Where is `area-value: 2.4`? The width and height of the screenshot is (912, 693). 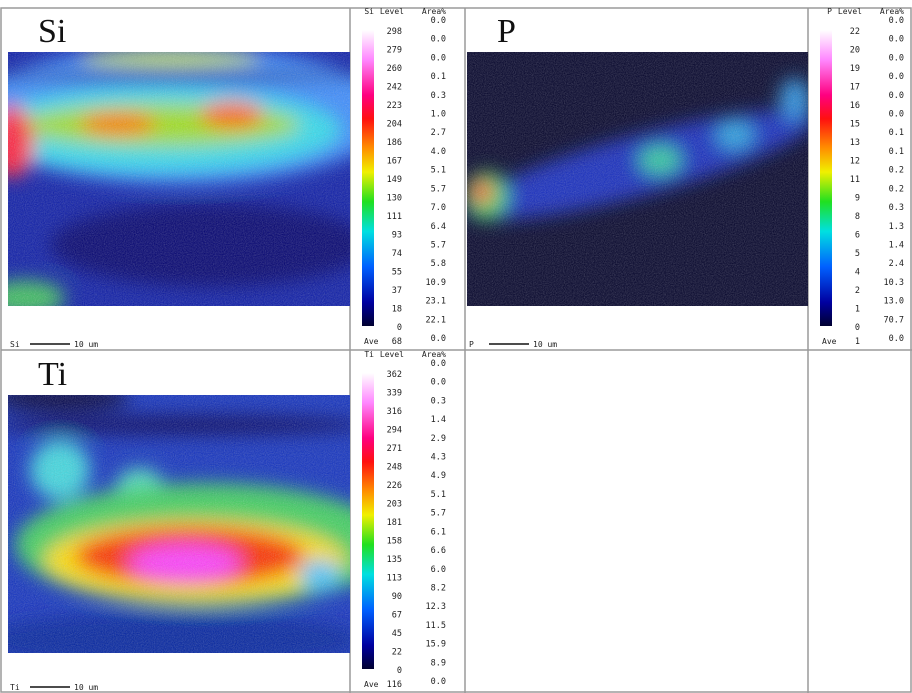
area-value: 2.4 is located at coordinates (896, 264).